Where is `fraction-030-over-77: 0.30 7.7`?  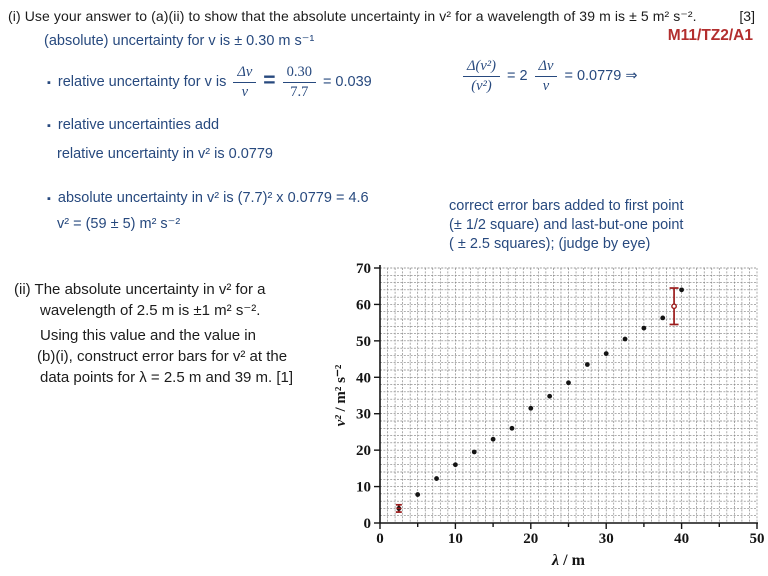 fraction-030-over-77: 0.30 7.7 is located at coordinates (299, 82).